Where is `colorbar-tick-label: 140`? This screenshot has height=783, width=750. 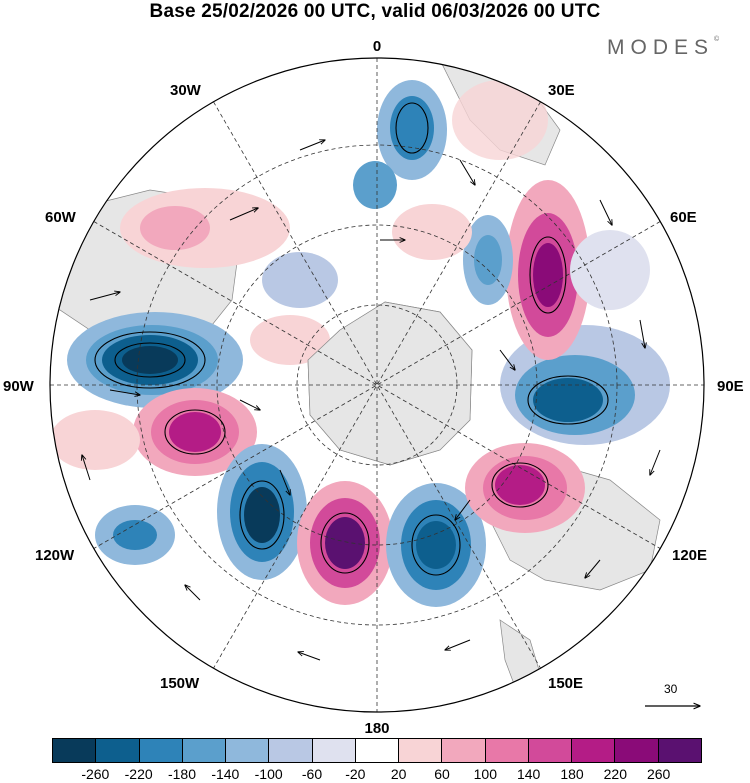 colorbar-tick-label: 140 is located at coordinates (528, 774).